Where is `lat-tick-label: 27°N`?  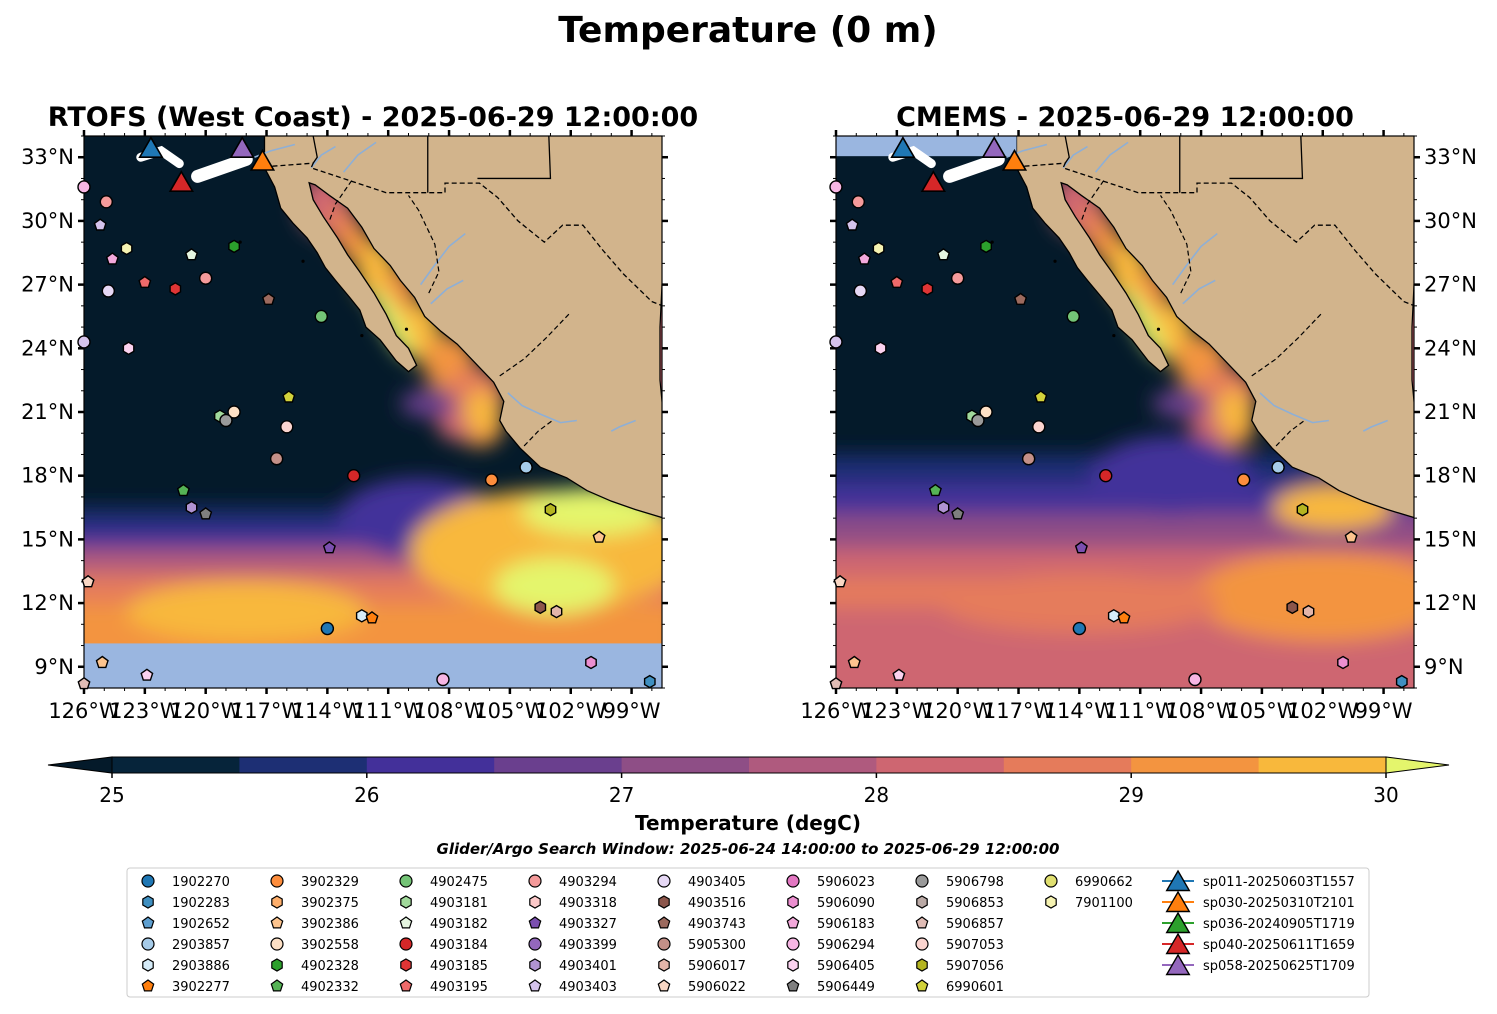
lat-tick-label: 27°N is located at coordinates (1450, 285).